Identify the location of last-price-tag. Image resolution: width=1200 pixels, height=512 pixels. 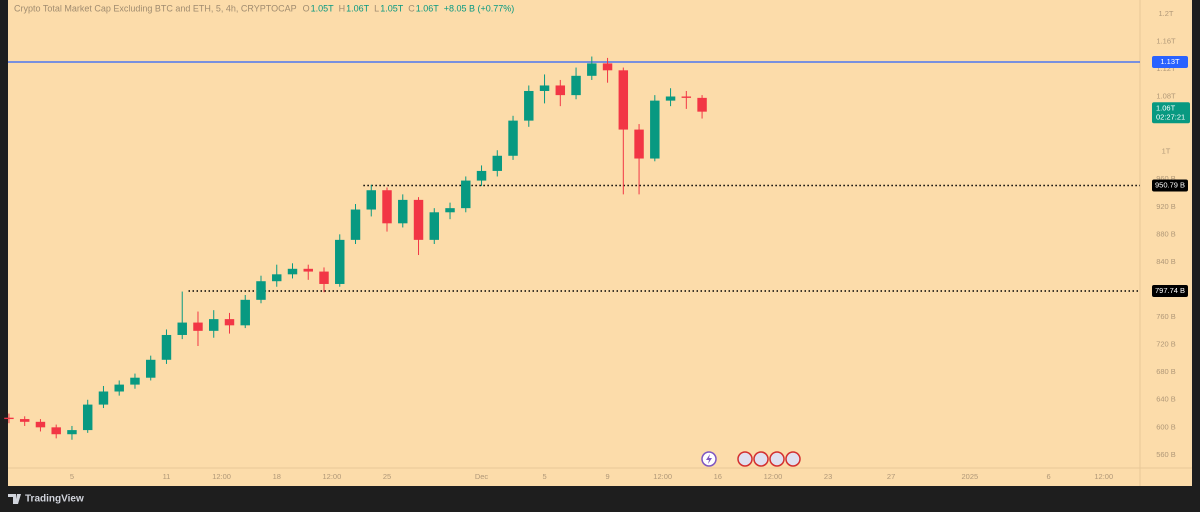
(1171, 113).